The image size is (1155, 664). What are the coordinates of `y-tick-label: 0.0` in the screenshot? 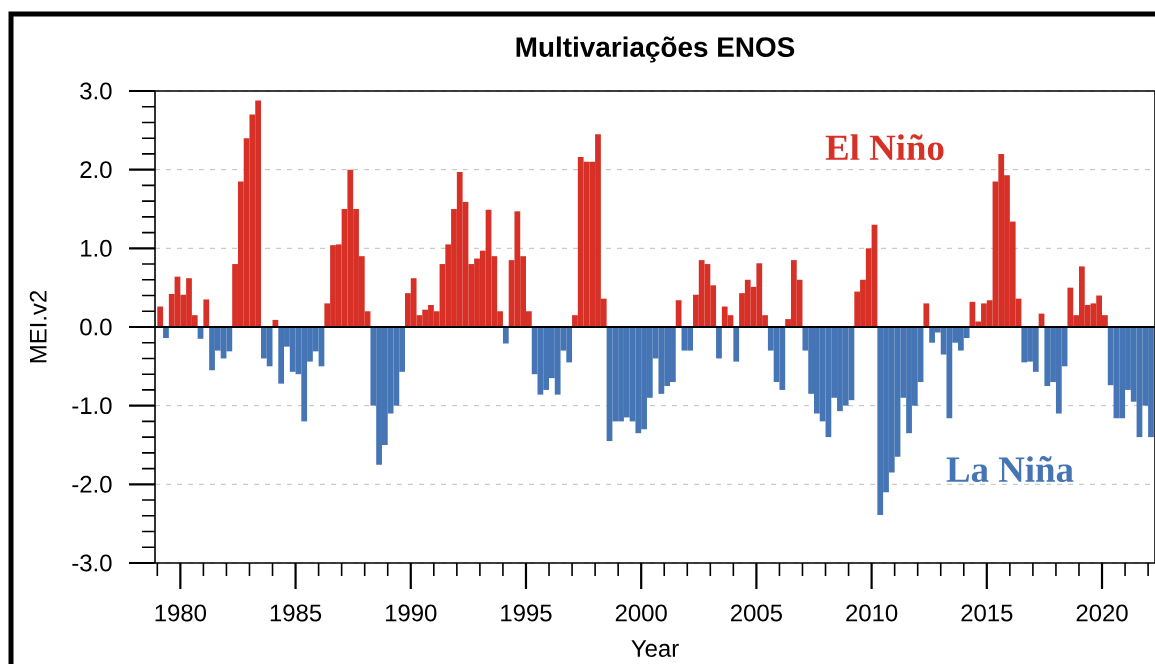 It's located at (96, 327).